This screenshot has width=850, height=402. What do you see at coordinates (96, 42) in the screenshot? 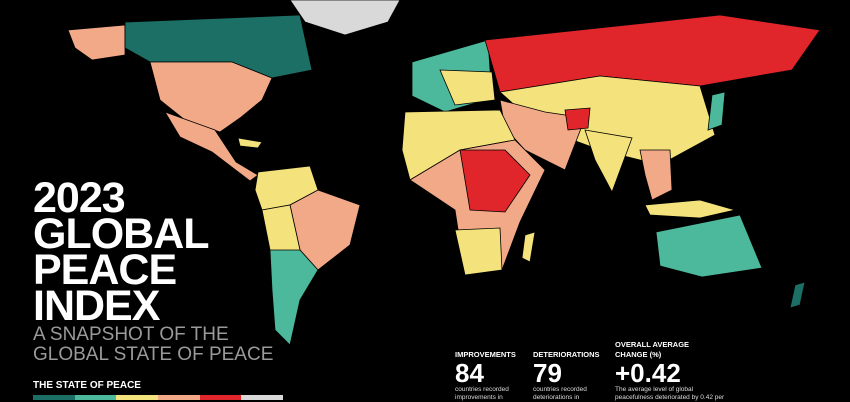
I see `alaska` at bounding box center [96, 42].